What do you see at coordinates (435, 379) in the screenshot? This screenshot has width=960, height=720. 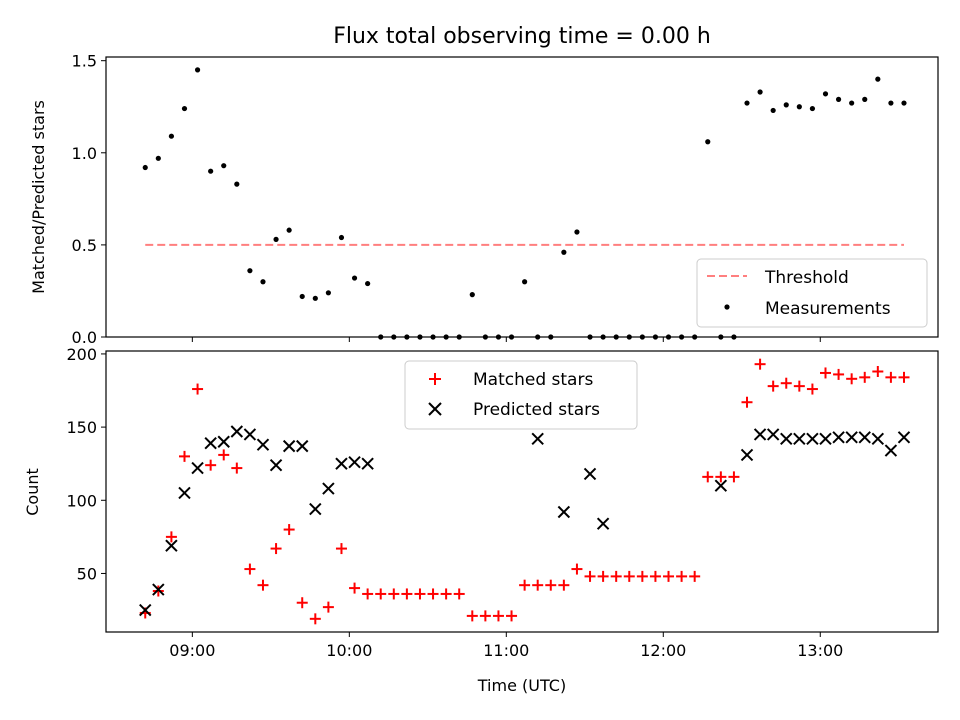 I see `matched-legend-marker` at bounding box center [435, 379].